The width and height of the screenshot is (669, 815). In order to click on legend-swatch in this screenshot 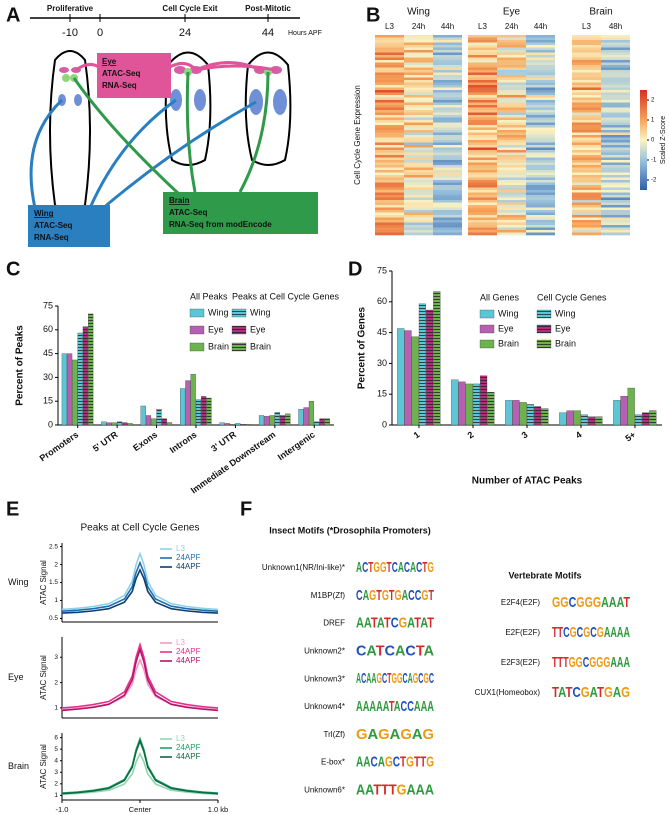, I will do `click(239, 330)`.